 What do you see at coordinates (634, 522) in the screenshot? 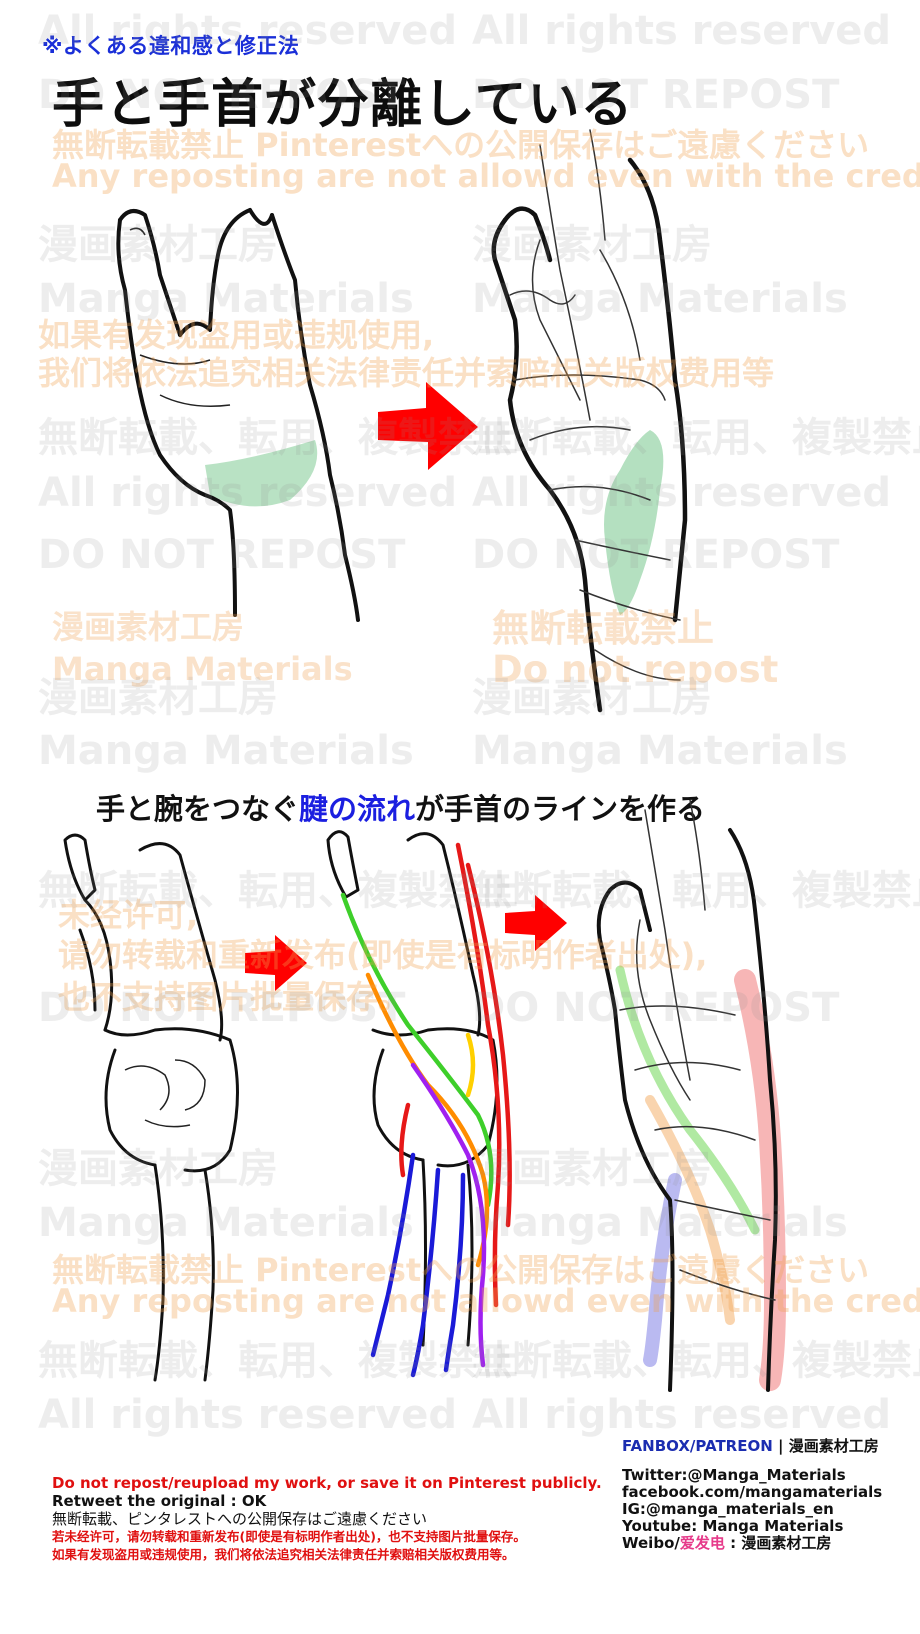
I see `tendon-shading-correct` at bounding box center [634, 522].